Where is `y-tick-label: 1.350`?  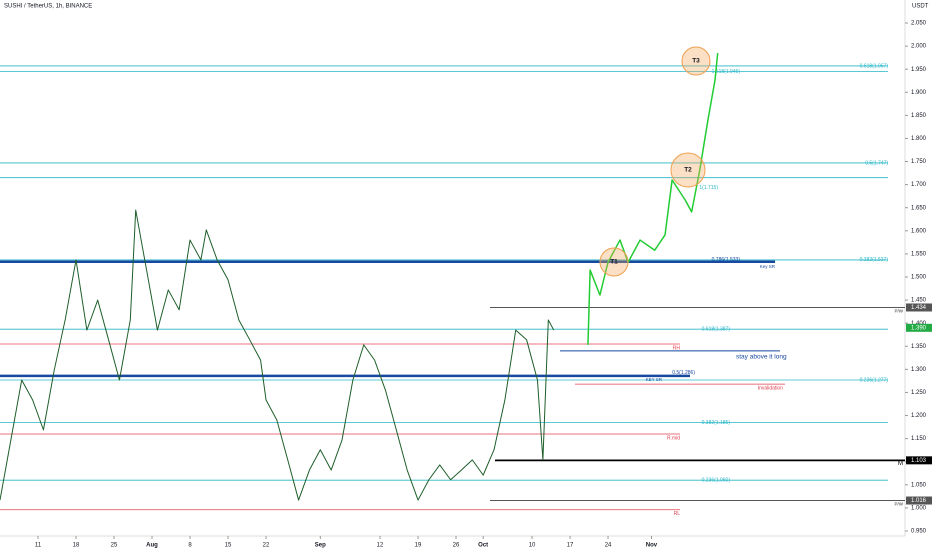 y-tick-label: 1.350 is located at coordinates (919, 347).